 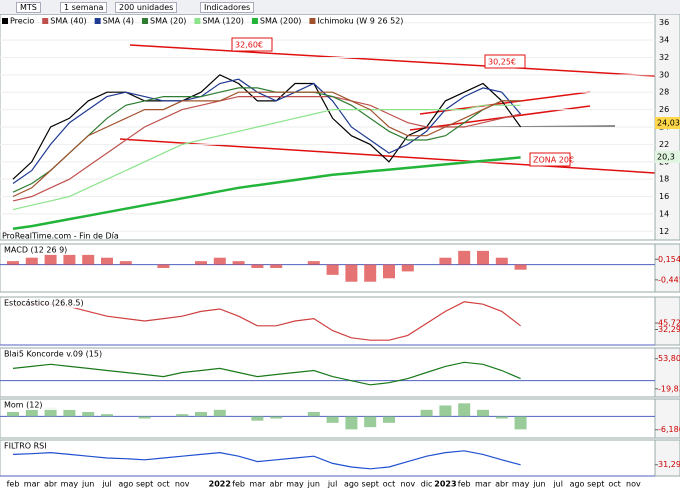 What do you see at coordinates (70, 484) in the screenshot?
I see `x-tick-label: may` at bounding box center [70, 484].